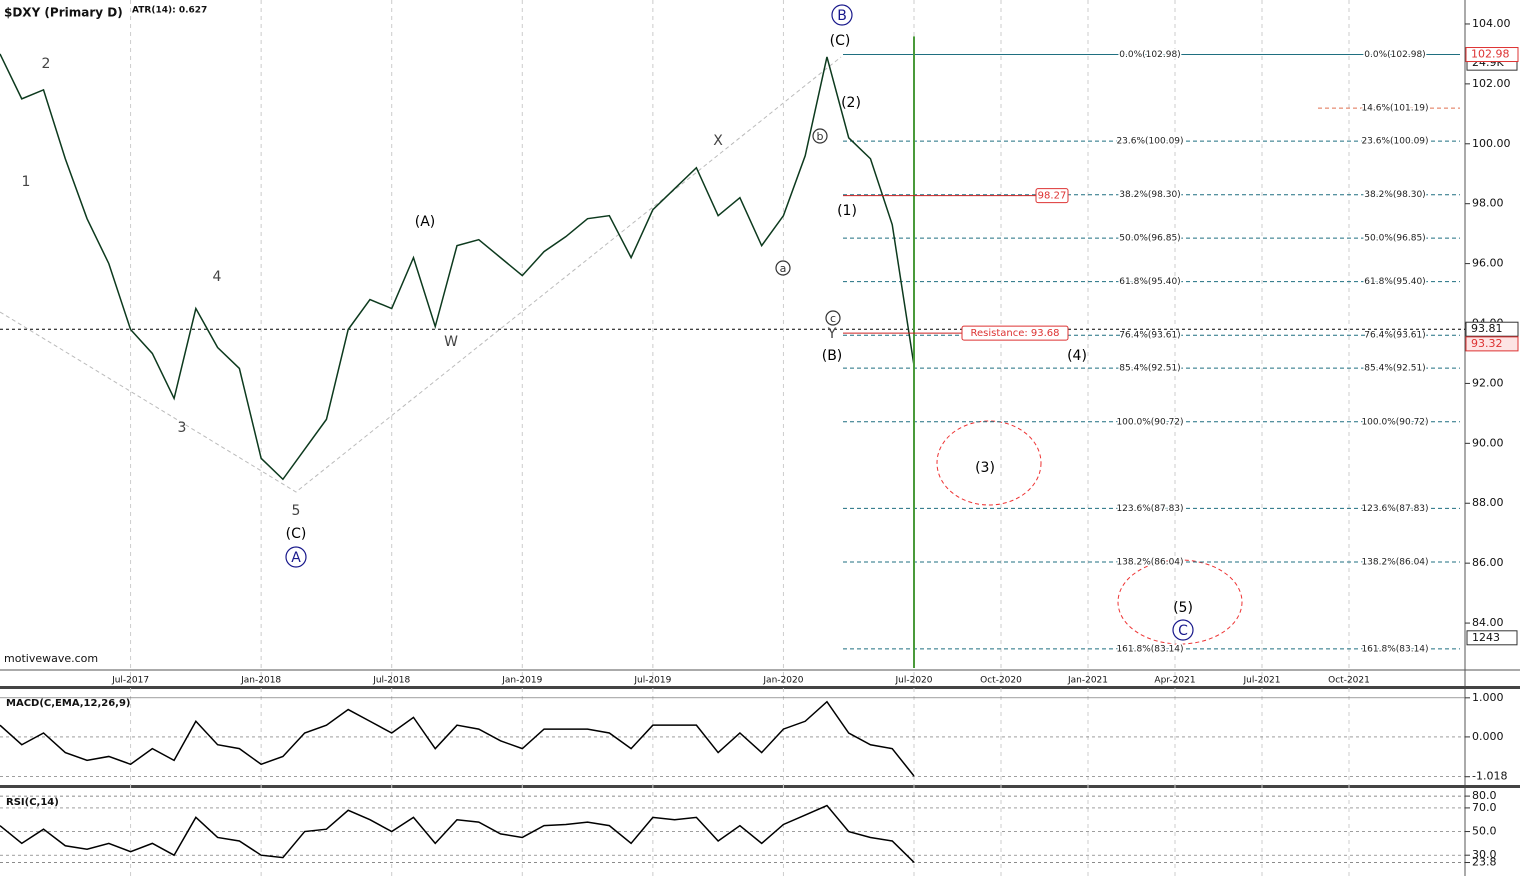  I want to click on x-tick-label: Jan-2020, so click(782, 681).